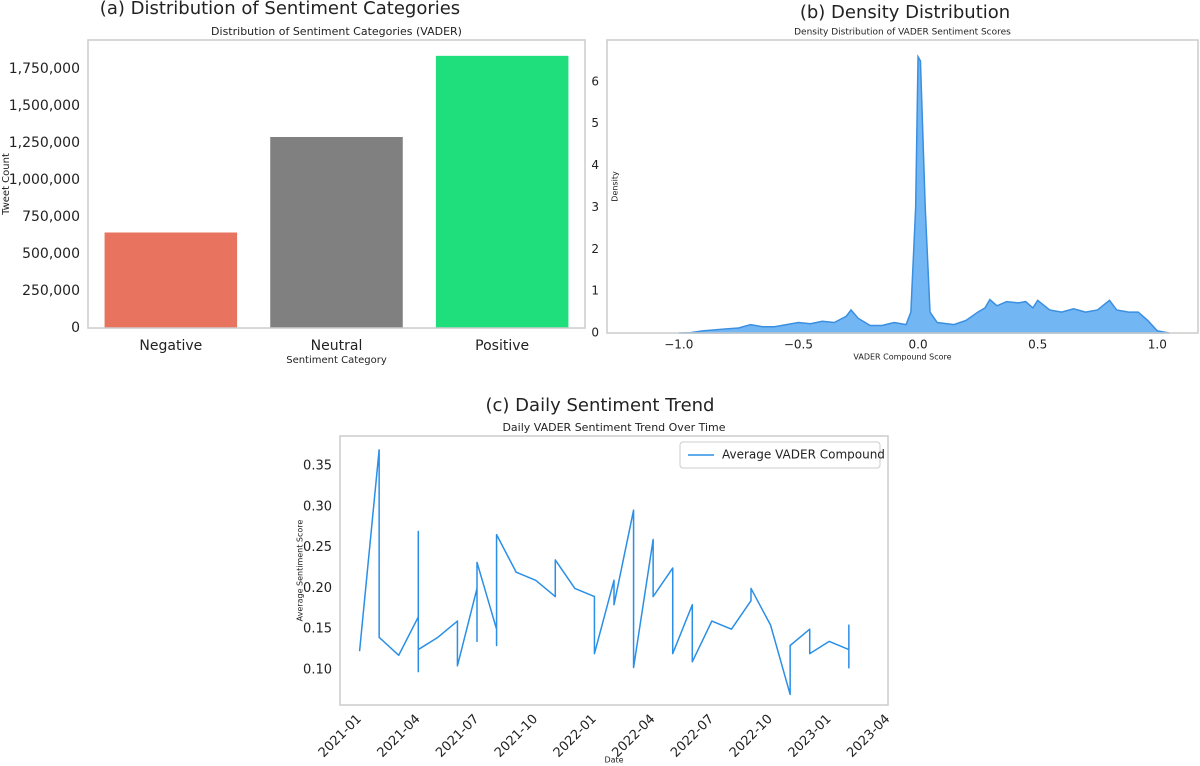 The height and width of the screenshot is (766, 1200). What do you see at coordinates (595, 81) in the screenshot?
I see `y-tick-label: 6` at bounding box center [595, 81].